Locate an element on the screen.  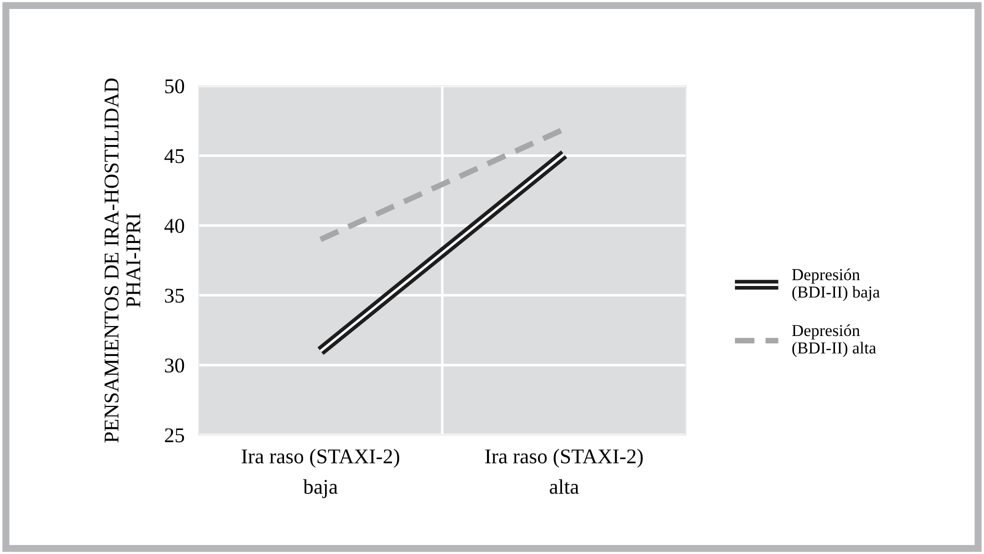
legend-label: Depresión (BDI-II) alta is located at coordinates (834, 340).